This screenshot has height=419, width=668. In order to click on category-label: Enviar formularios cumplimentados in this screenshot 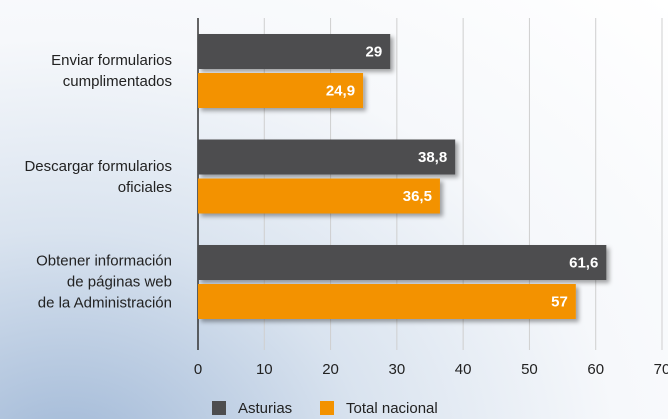, I will do `click(111, 71)`.